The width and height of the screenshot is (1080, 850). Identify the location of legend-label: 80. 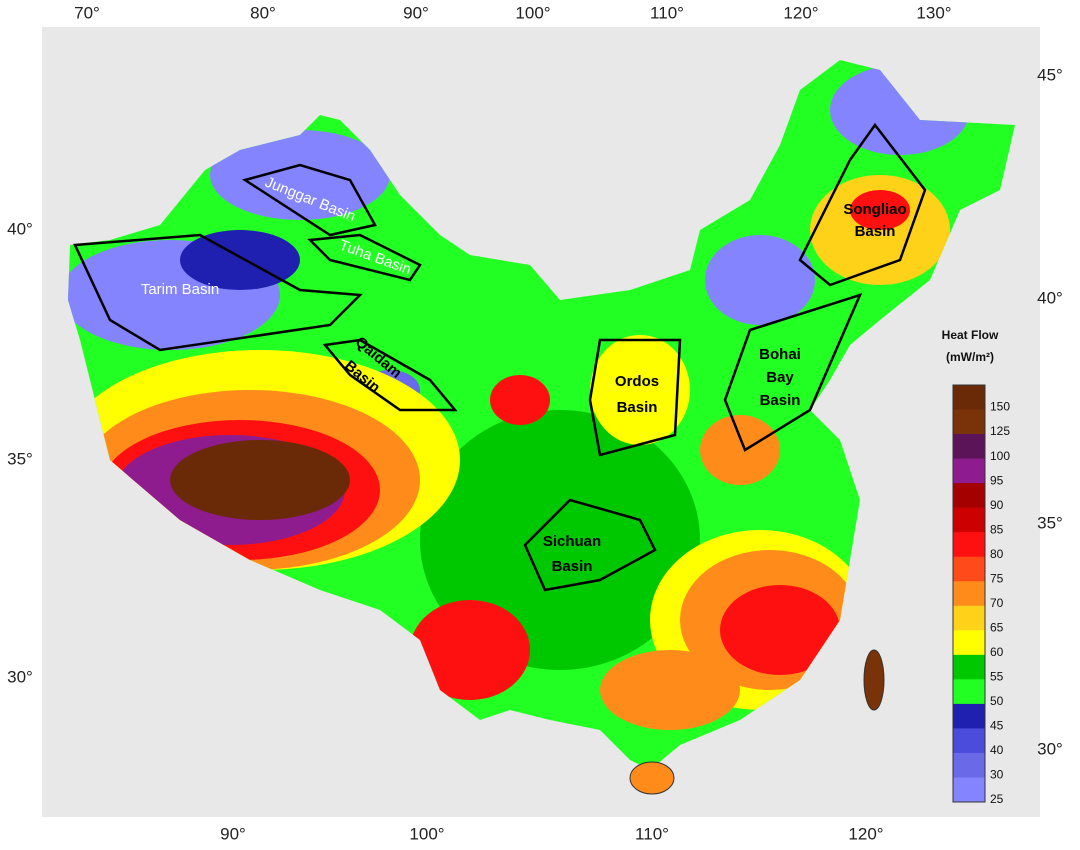
(997, 554).